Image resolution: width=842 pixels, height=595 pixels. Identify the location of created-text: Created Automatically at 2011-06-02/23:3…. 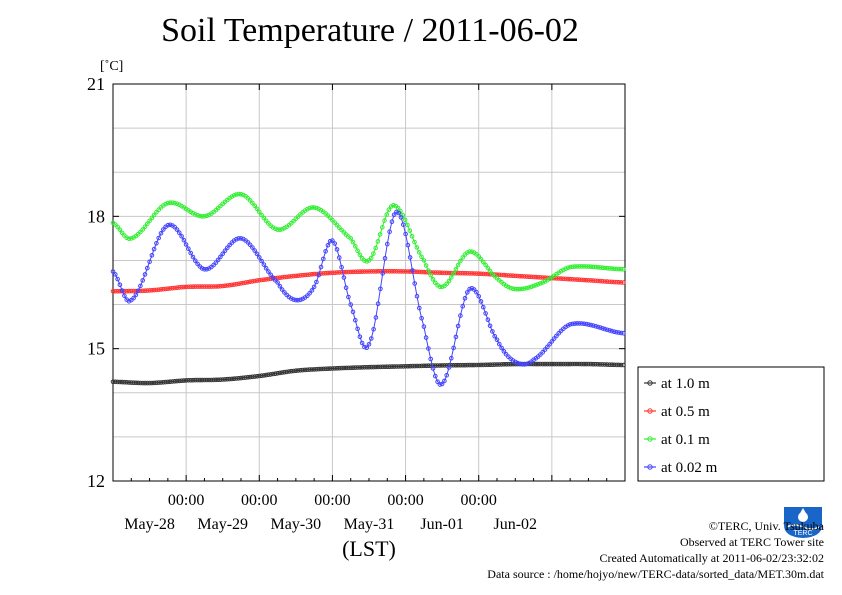
(711, 558).